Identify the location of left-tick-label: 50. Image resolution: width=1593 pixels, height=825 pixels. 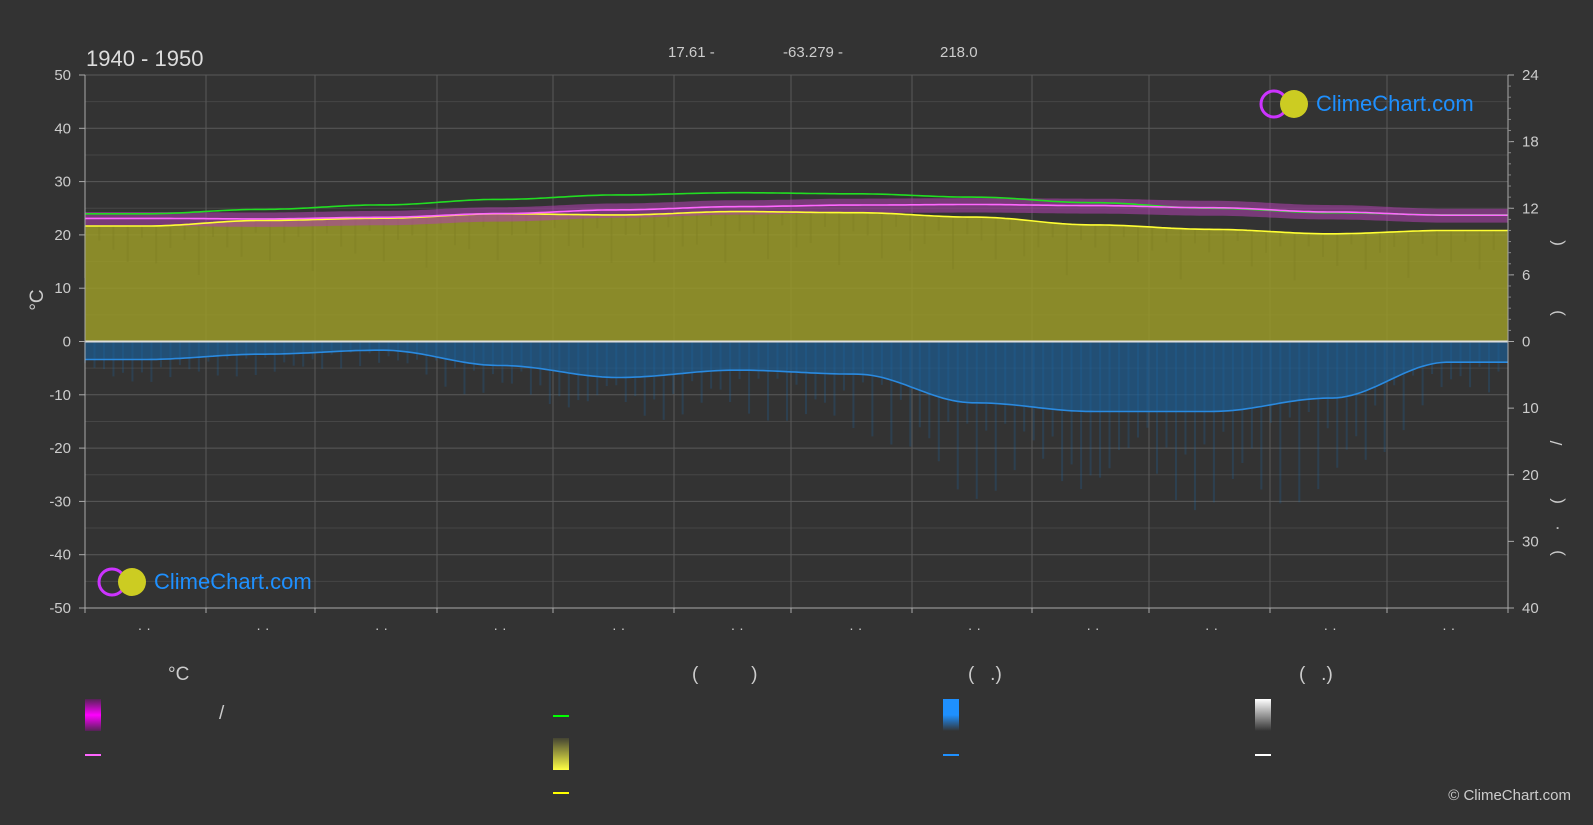
(62, 75).